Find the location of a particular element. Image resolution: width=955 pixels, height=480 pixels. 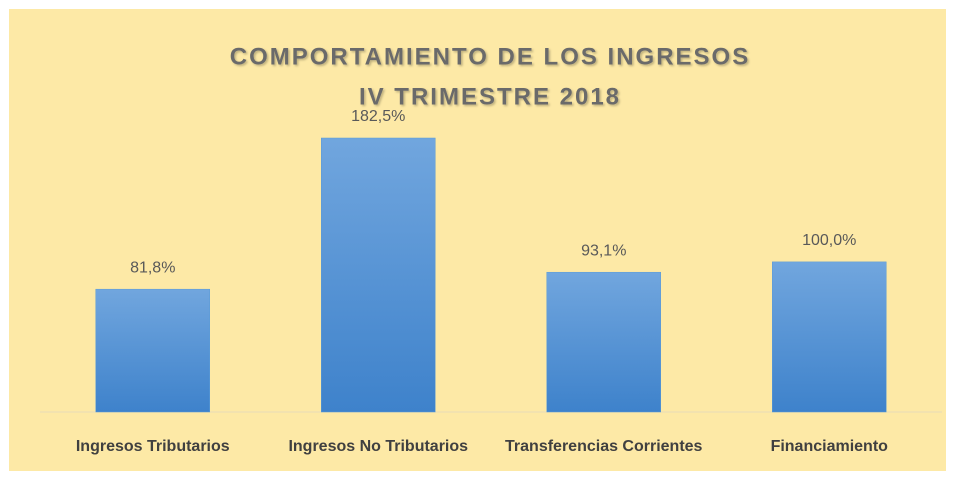

value-label: 182,5% is located at coordinates (378, 116).